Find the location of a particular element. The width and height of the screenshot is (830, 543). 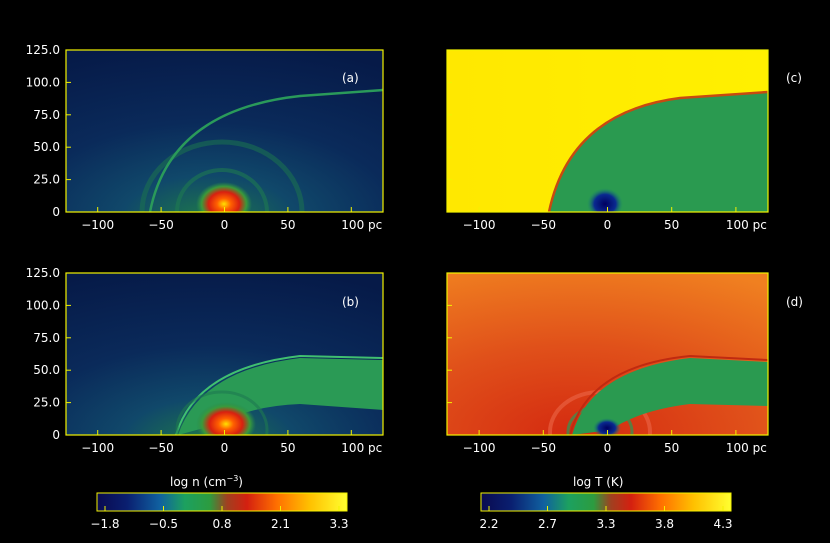

panel-a-ring-inner is located at coordinates (222, 190).